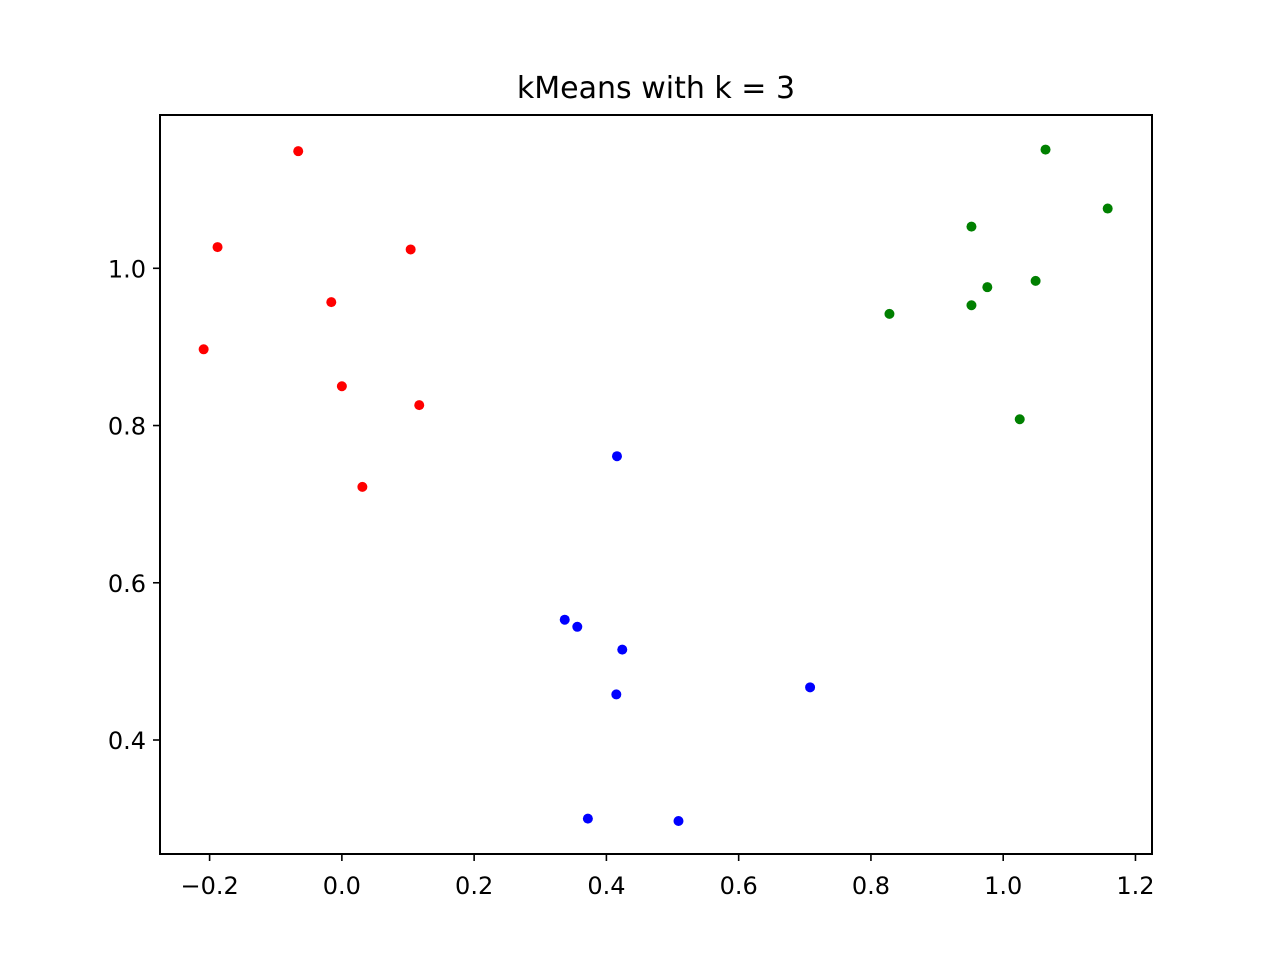  I want to click on chart-title: kMeans with k = 3, so click(656, 88).